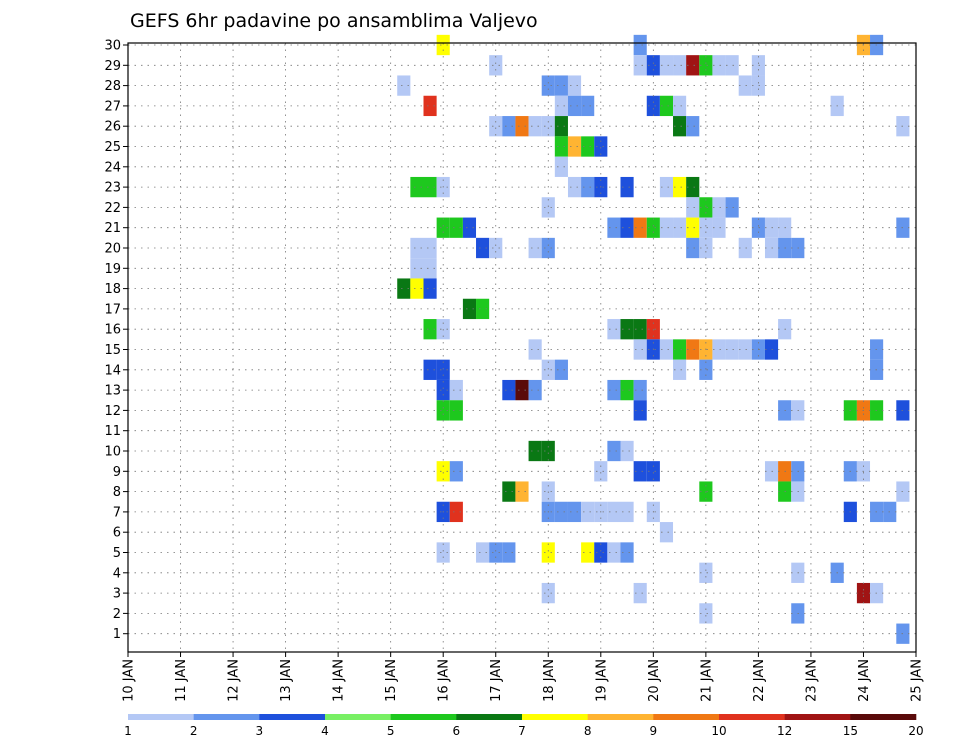  I want to click on y-tick-label: 3, so click(117, 594).